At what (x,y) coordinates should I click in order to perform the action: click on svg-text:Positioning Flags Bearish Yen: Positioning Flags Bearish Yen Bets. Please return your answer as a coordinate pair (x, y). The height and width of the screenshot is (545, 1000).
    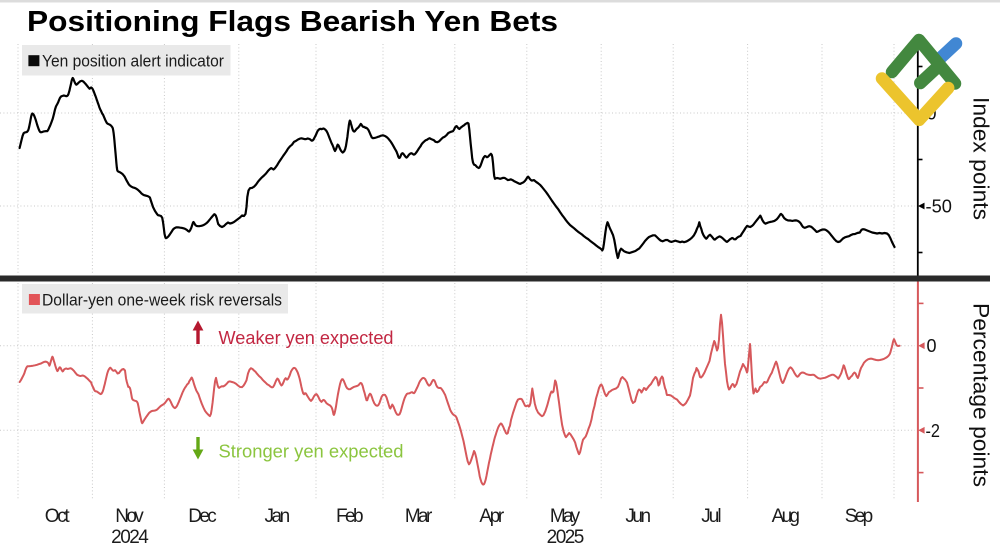
    Looking at the image, I should click on (292, 22).